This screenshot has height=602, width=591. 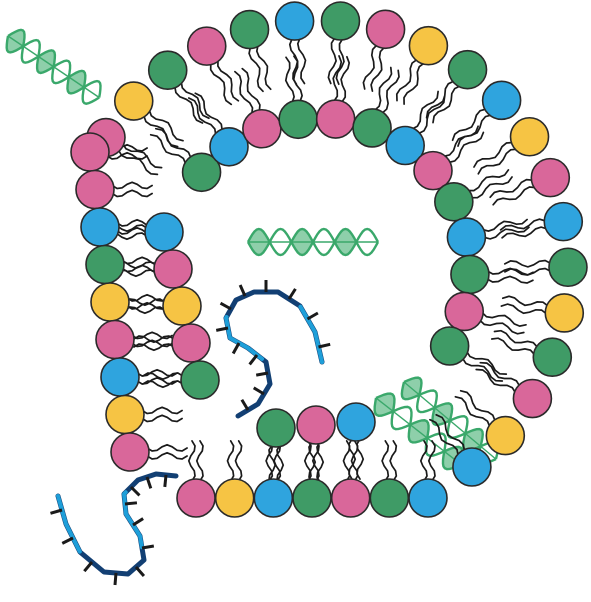 What do you see at coordinates (273, 349) in the screenshot?
I see `rna-strand-center` at bounding box center [273, 349].